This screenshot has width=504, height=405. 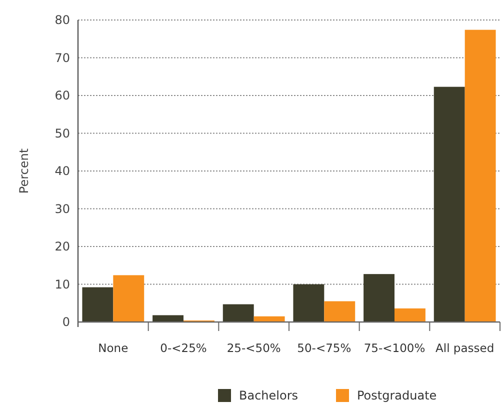 I want to click on y-axis-title: Percent, so click(x=24, y=171).